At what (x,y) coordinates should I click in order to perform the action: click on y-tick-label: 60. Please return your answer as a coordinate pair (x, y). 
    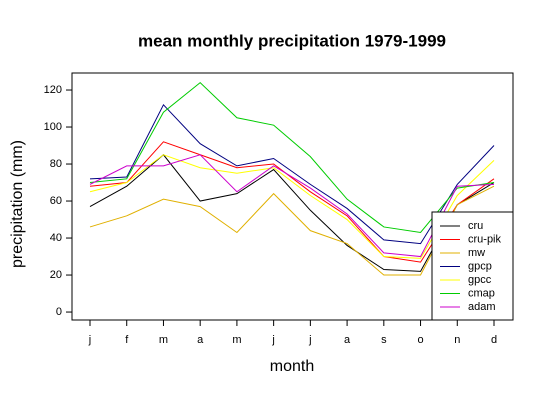
    Looking at the image, I should click on (56, 201).